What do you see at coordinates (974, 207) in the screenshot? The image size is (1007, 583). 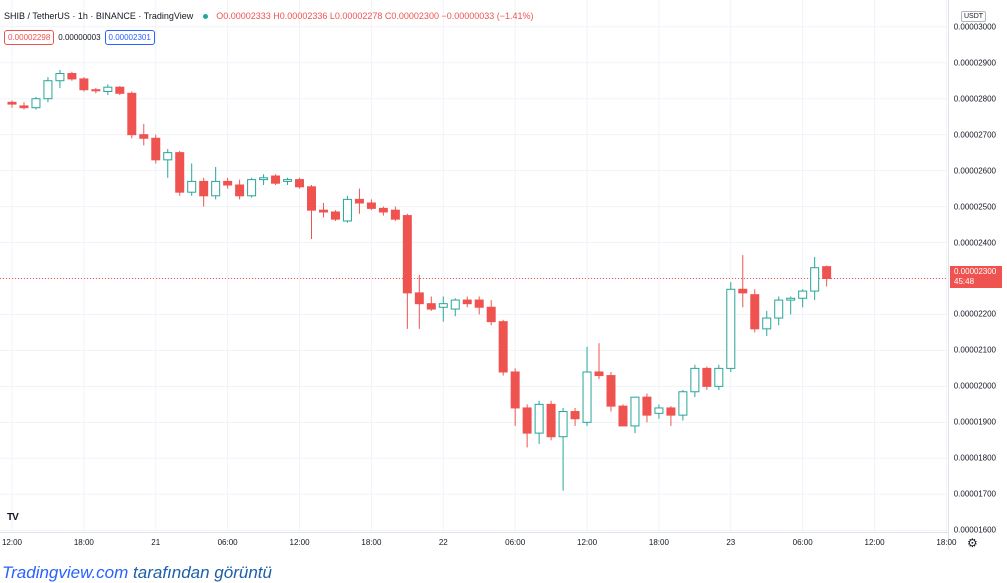 I see `price-tick: 0.00002500` at bounding box center [974, 207].